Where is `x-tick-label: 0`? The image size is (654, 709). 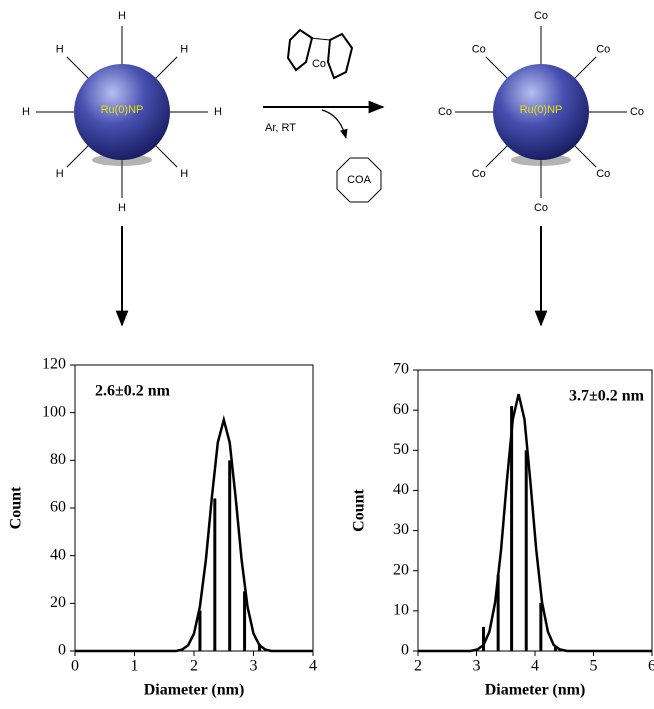 x-tick-label: 0 is located at coordinates (75, 666).